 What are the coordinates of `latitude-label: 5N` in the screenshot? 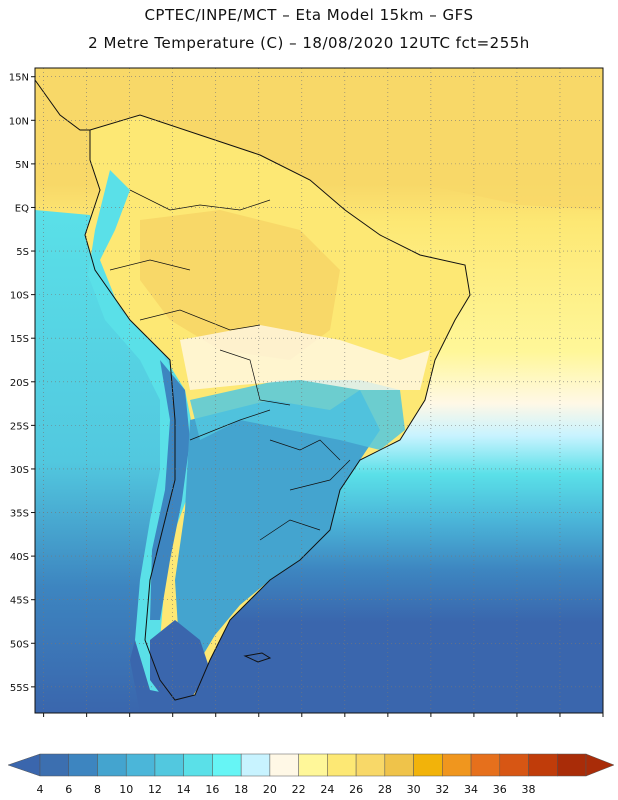 It's located at (22, 165).